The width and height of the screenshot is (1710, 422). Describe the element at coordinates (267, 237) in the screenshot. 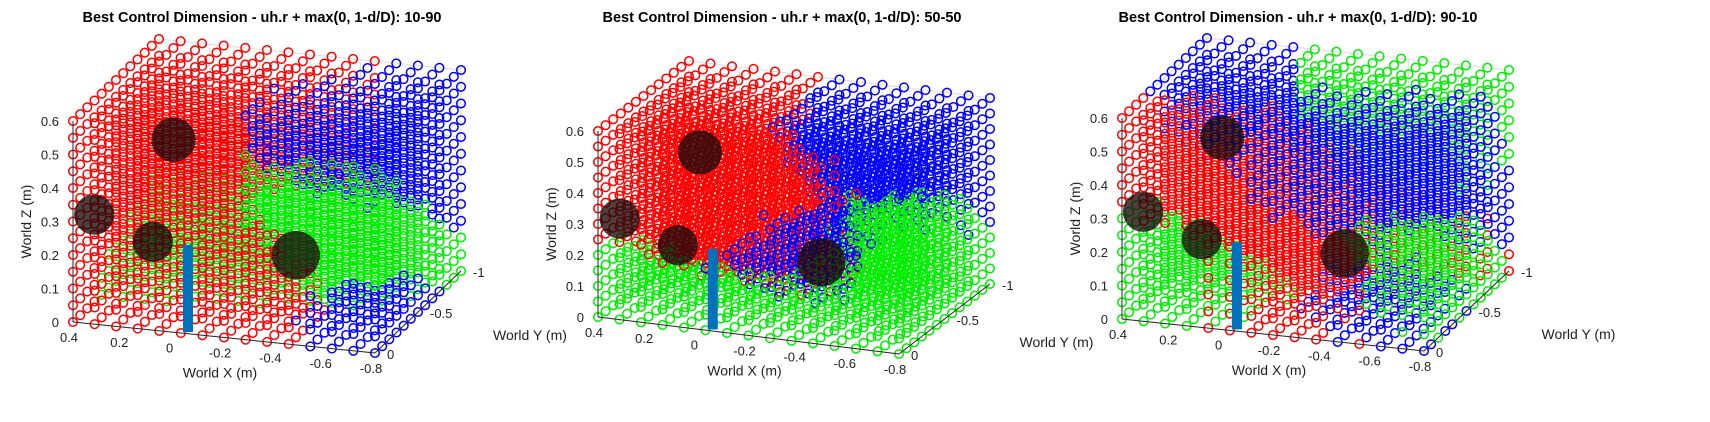

I see `axes` at that location.